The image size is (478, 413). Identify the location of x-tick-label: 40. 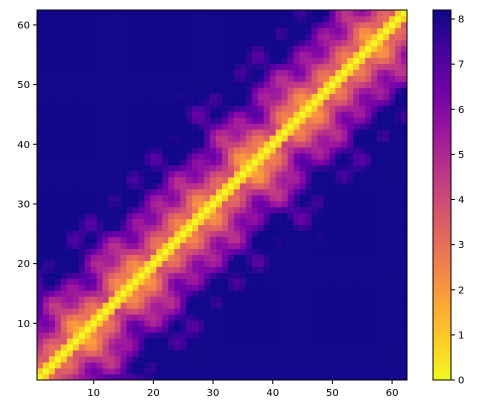
(272, 393).